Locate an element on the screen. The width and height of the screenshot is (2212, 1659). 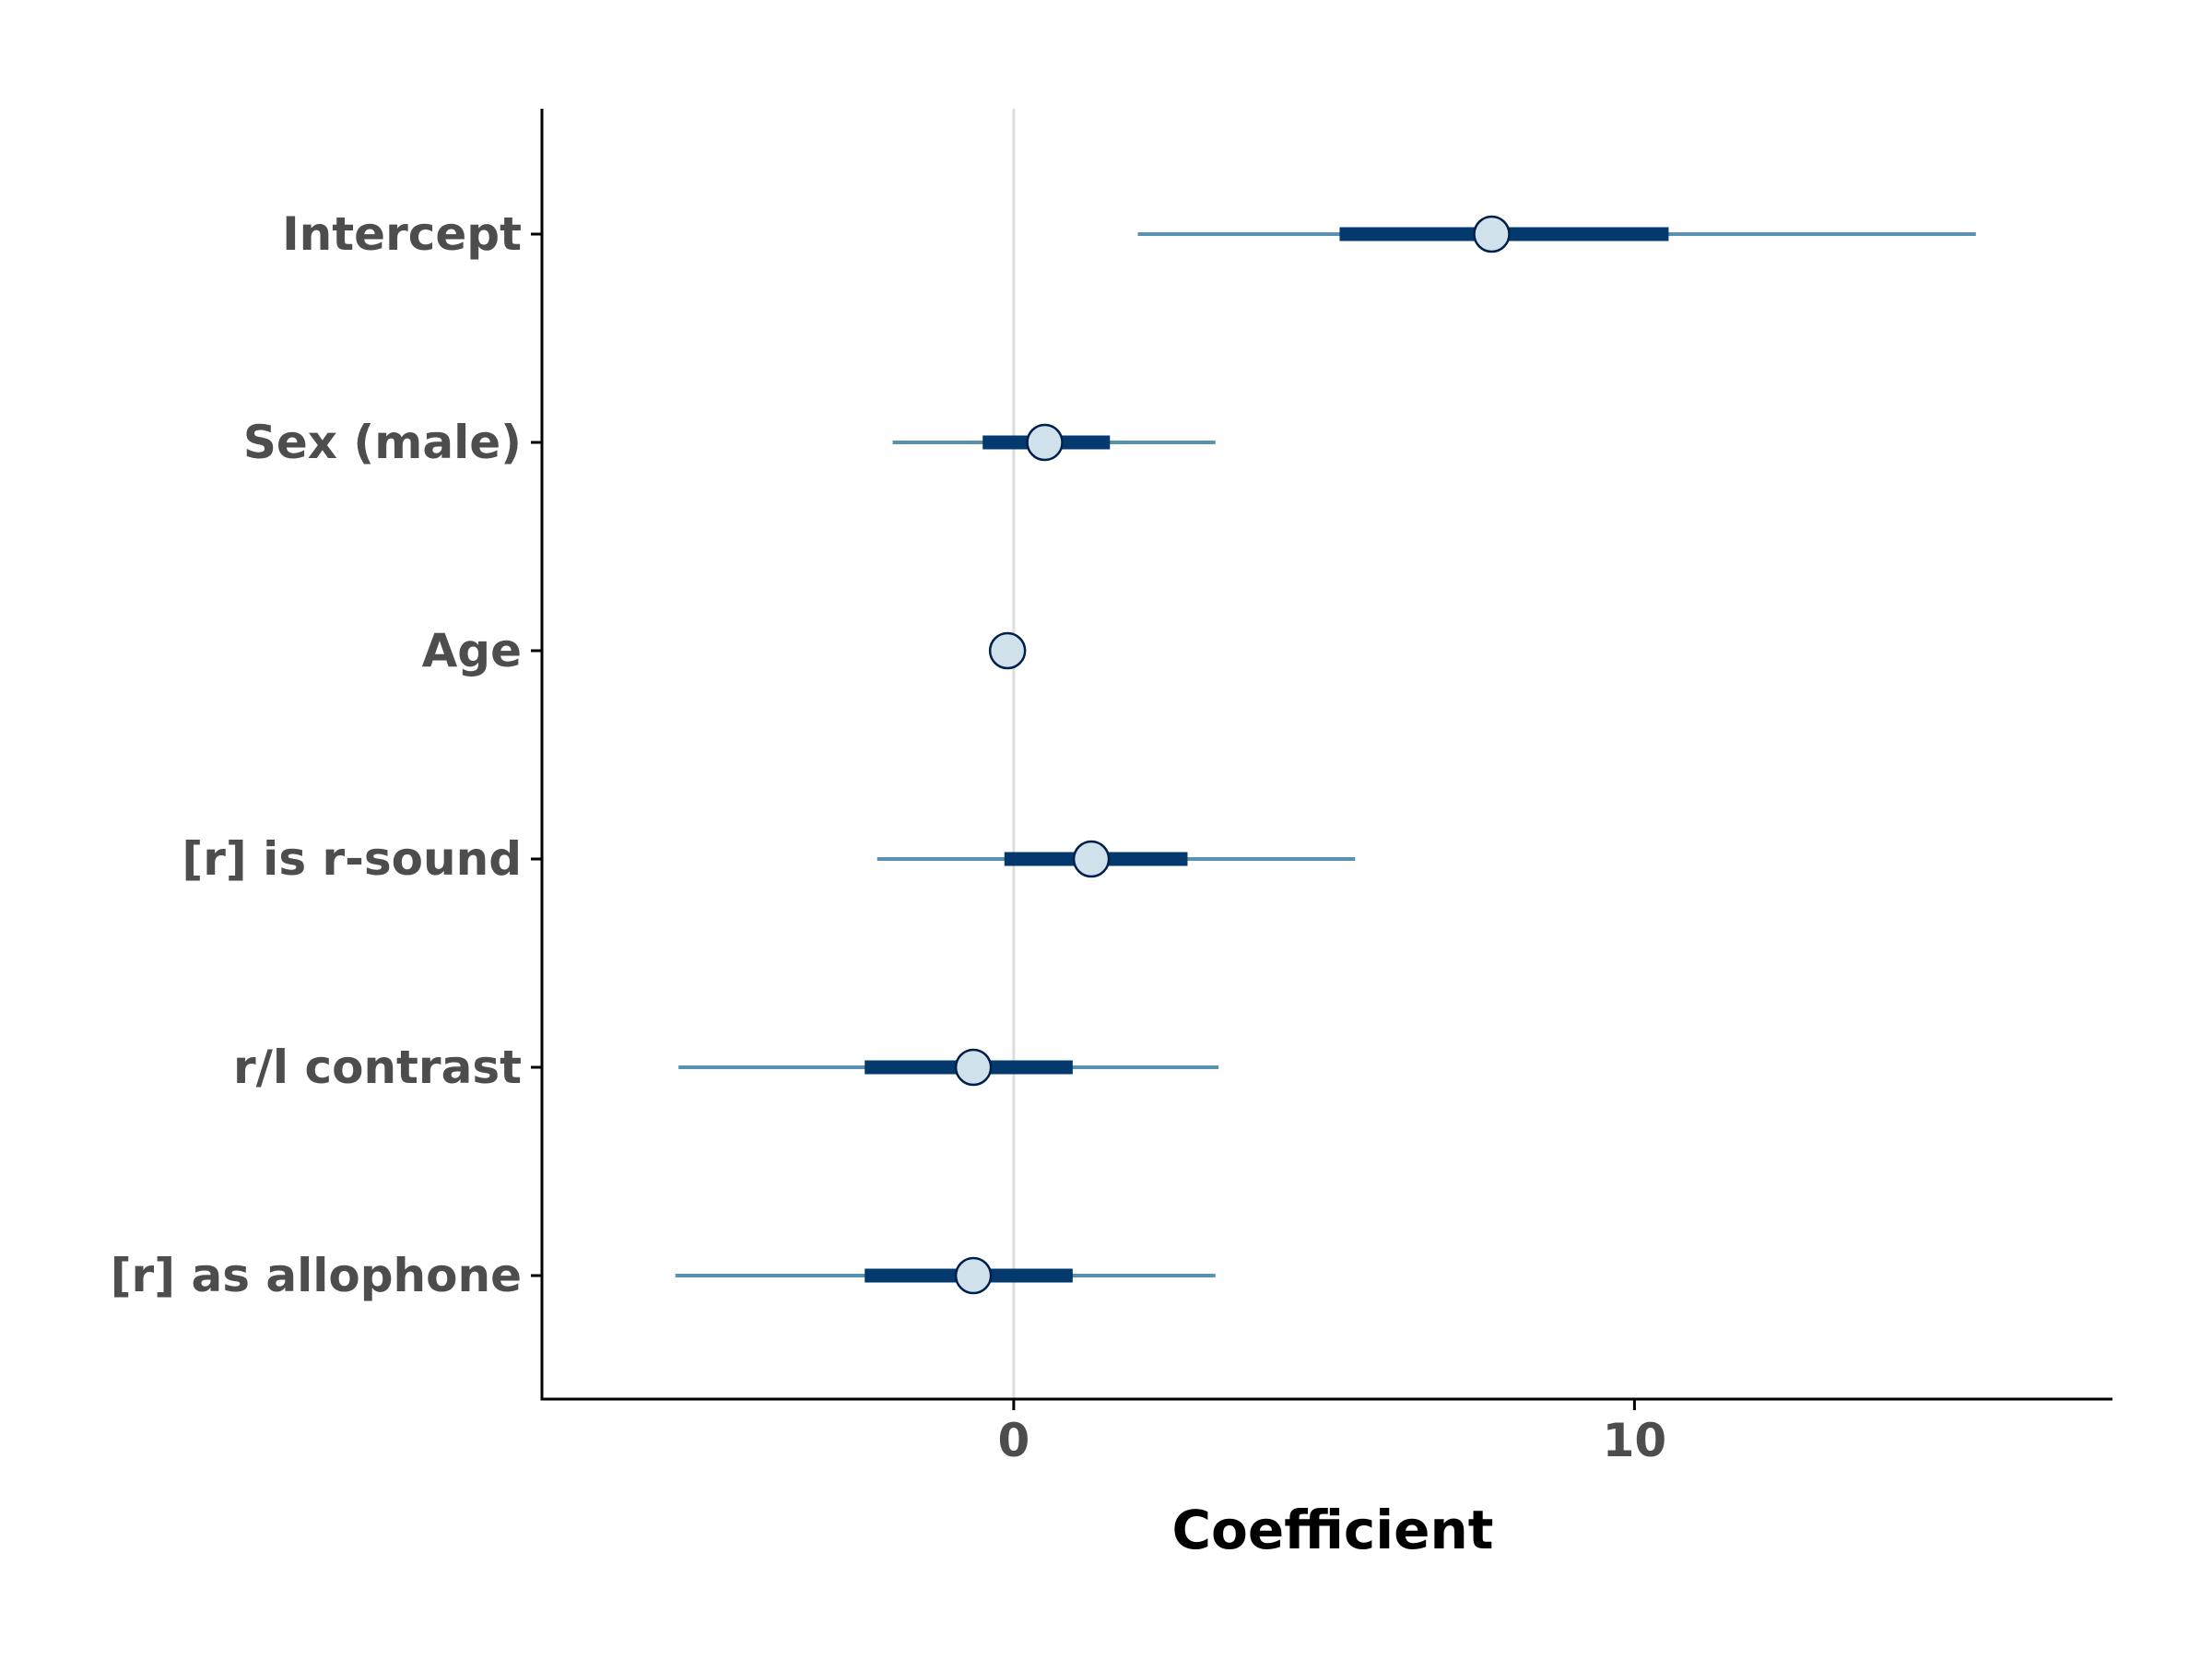
row-5-estimate-point is located at coordinates (973, 1067).